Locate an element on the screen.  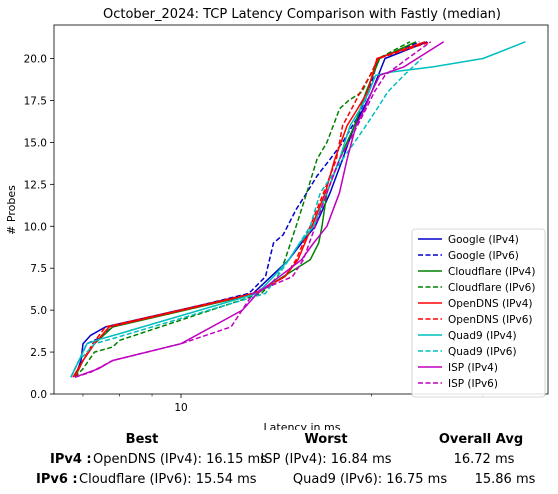
legend-label: Cloudflare (IPv4) is located at coordinates (491, 272).